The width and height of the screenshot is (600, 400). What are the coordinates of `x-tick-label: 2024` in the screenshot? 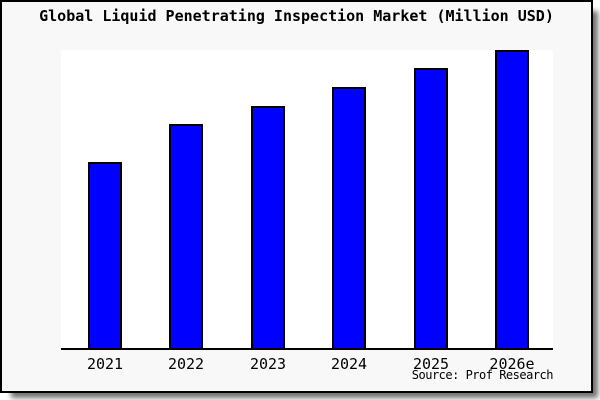 It's located at (349, 364).